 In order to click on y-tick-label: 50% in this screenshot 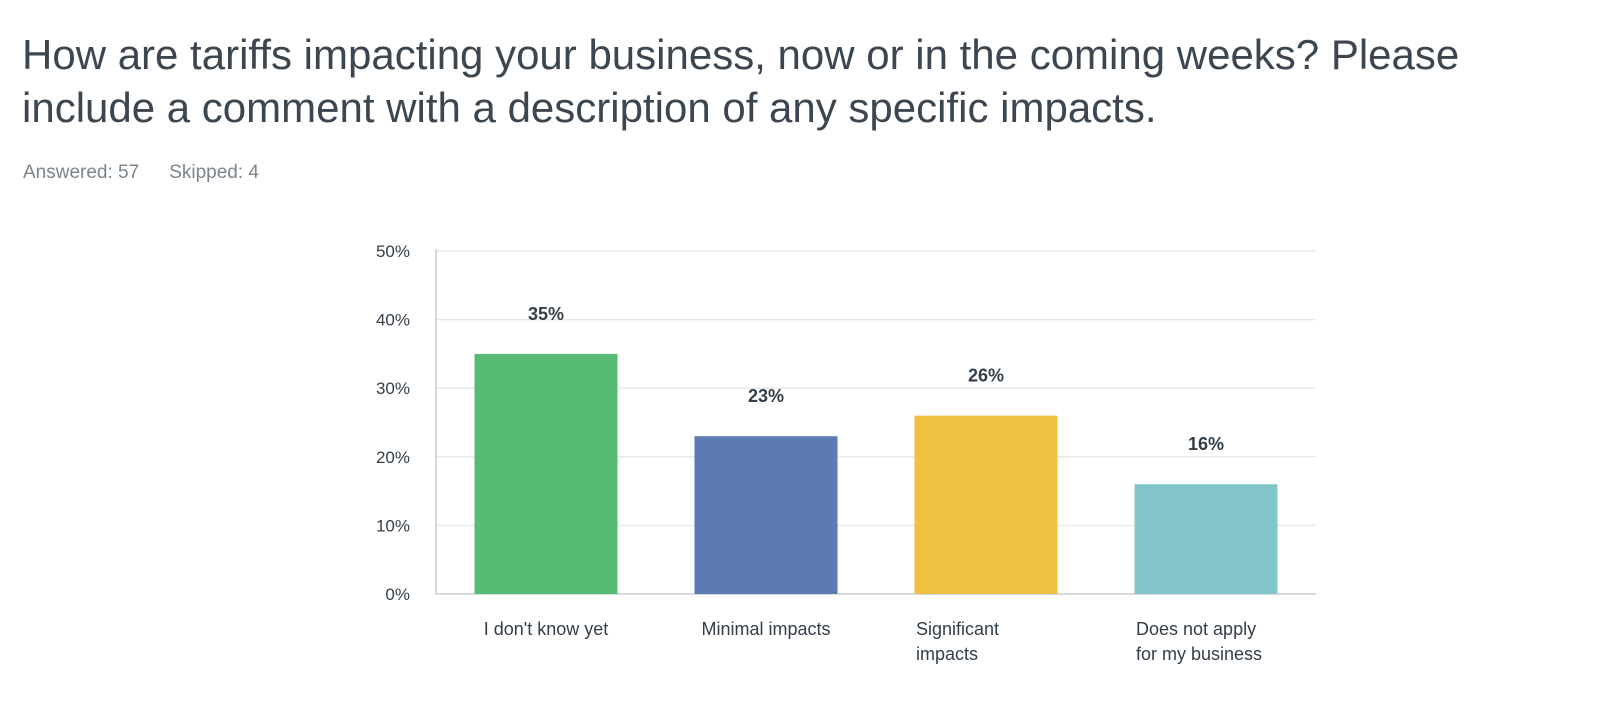, I will do `click(393, 251)`.